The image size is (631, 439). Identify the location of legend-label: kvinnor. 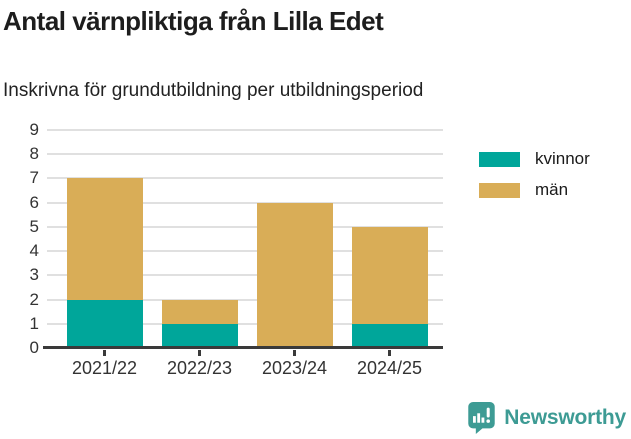
(562, 158).